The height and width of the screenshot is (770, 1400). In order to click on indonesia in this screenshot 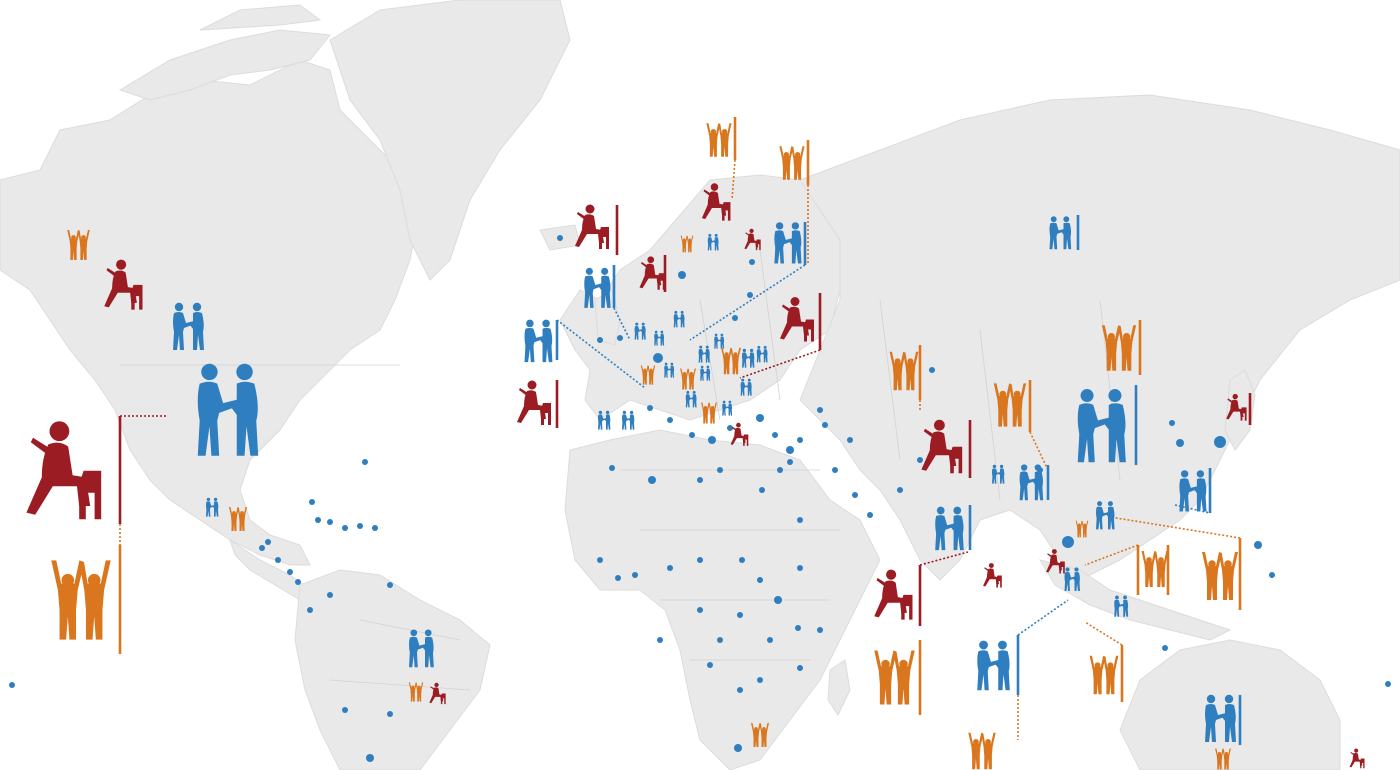, I will do `click(1135, 600)`.